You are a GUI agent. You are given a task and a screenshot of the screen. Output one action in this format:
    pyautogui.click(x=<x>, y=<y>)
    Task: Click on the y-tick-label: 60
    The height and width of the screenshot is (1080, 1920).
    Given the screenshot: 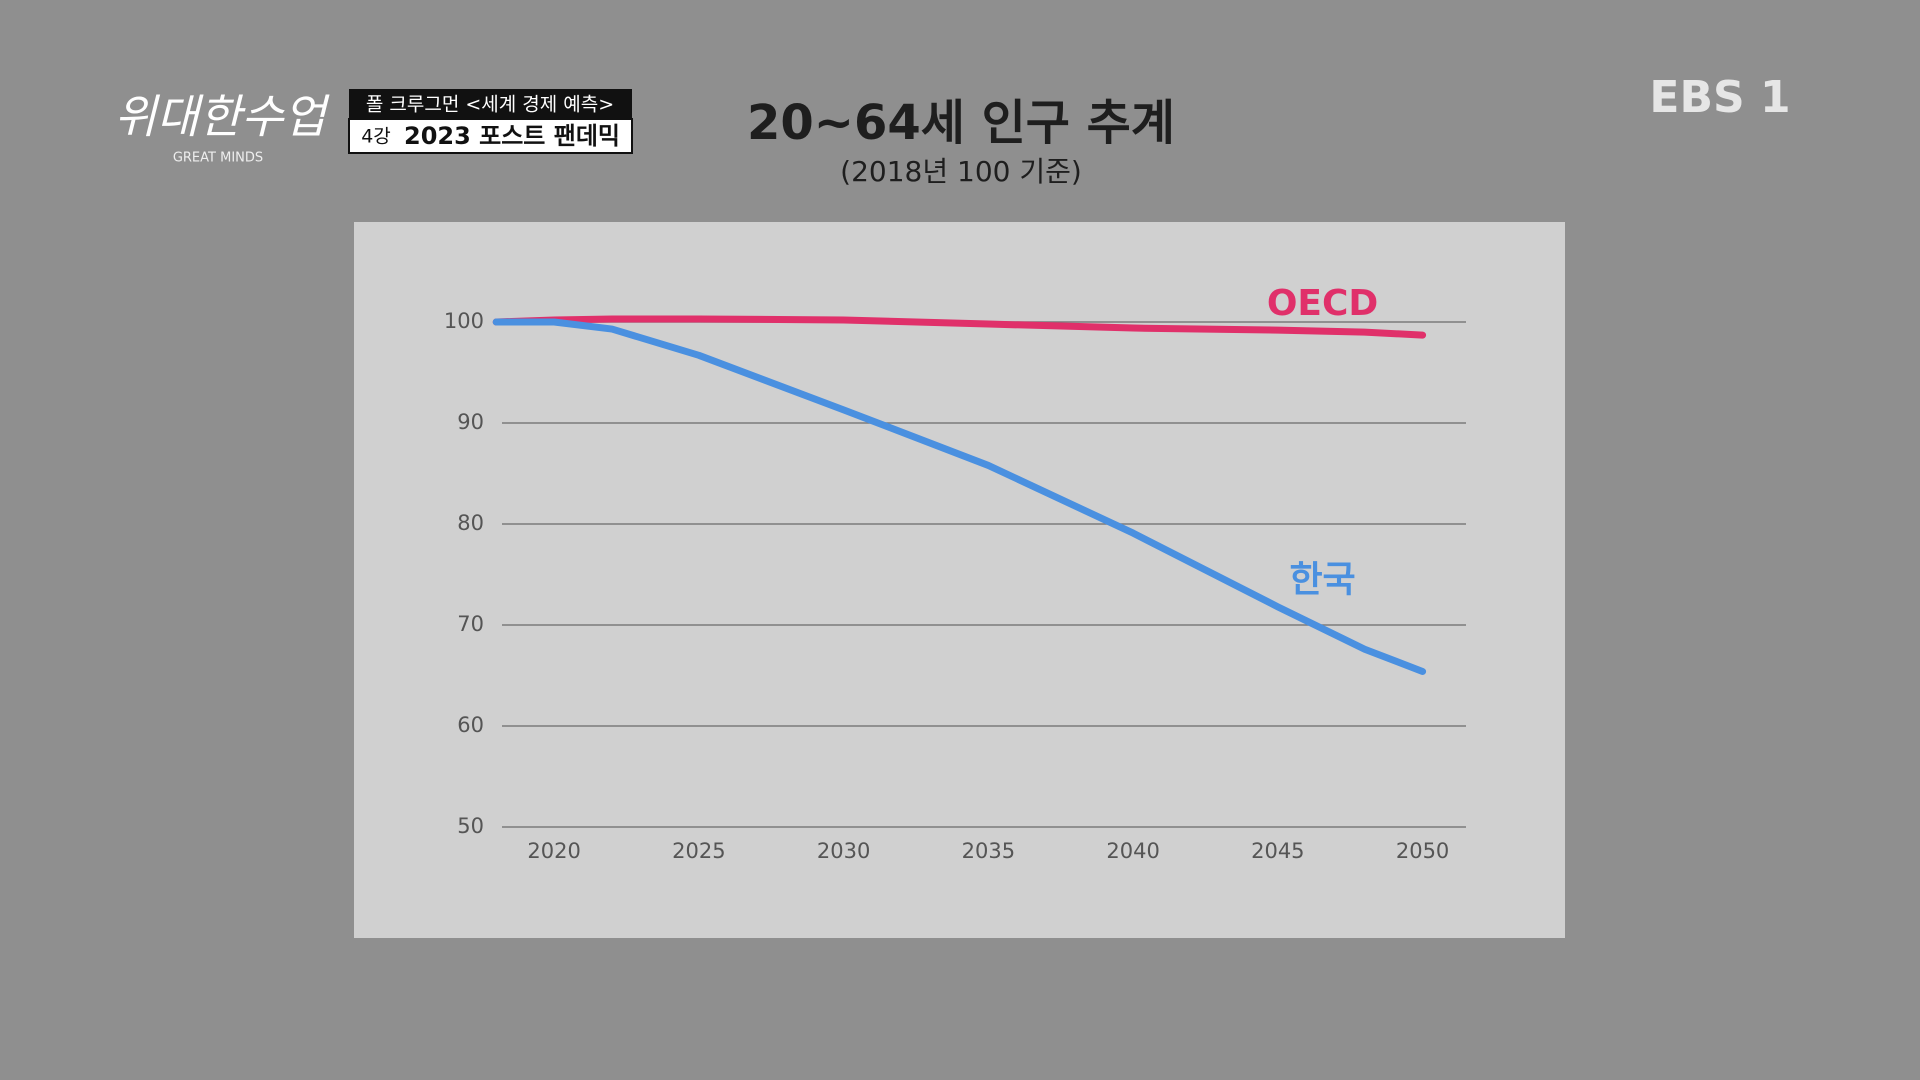 What is the action you would take?
    pyautogui.click(x=470, y=725)
    